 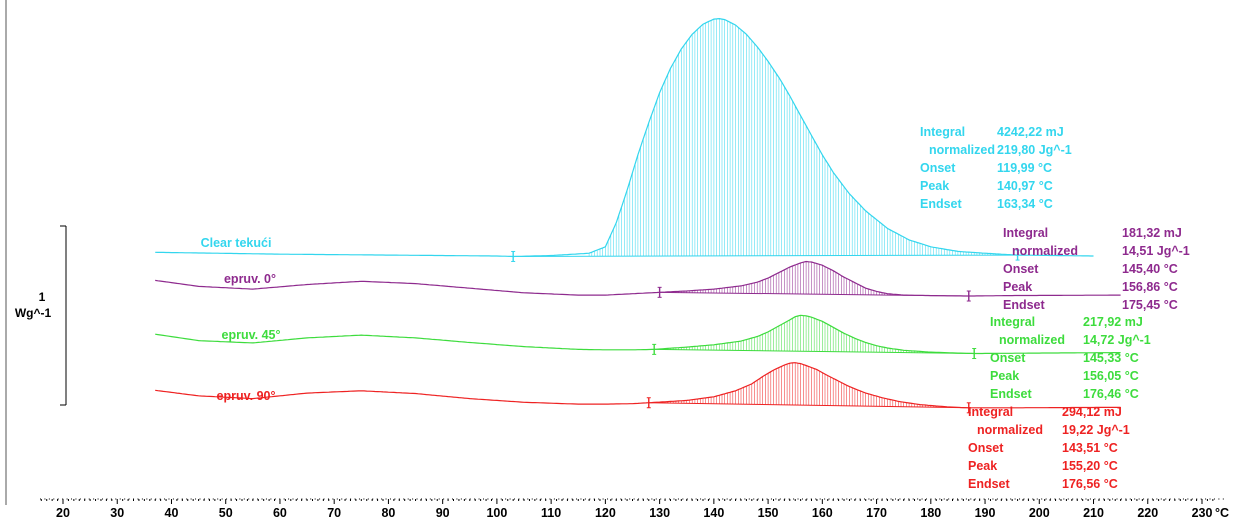 I want to click on integral-value: 14,51 Jg^-1, so click(x=1156, y=251).